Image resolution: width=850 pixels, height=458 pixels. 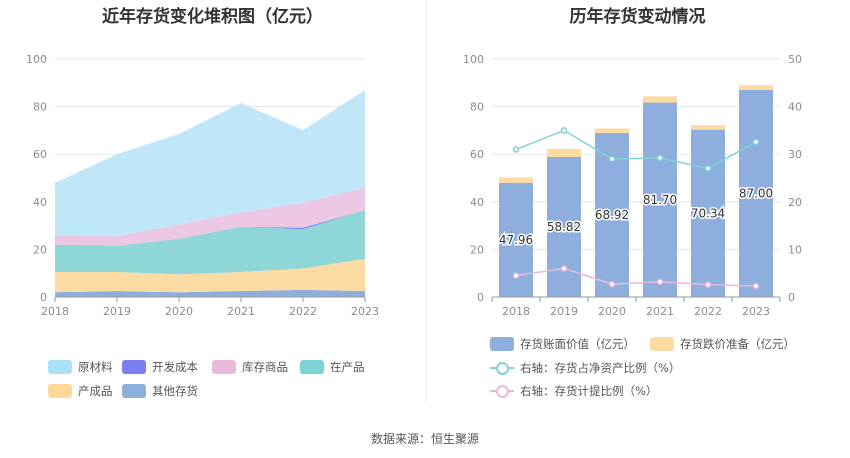 What do you see at coordinates (795, 107) in the screenshot?
I see `right-y2-tick-label: 40` at bounding box center [795, 107].